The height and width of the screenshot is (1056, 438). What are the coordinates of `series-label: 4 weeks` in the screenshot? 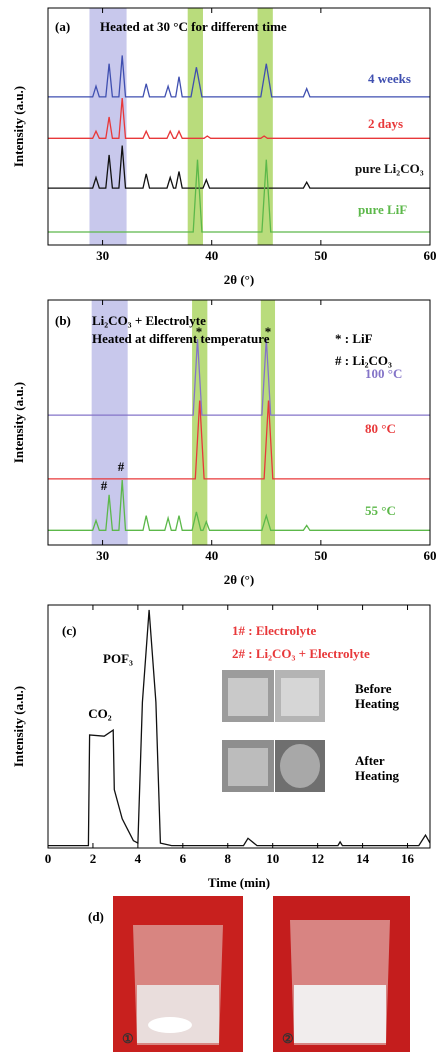 It's located at (389, 78).